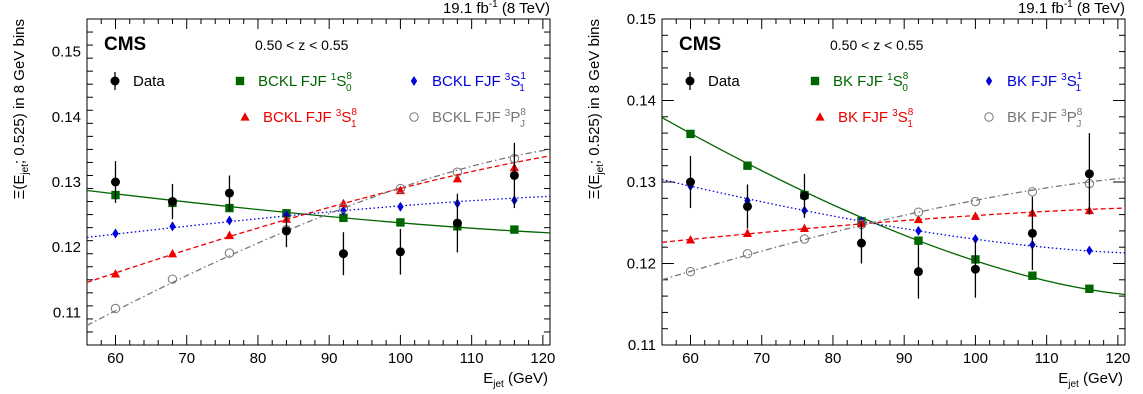 The width and height of the screenshot is (1143, 394). Describe the element at coordinates (975, 358) in the screenshot. I see `x-tick-label: 100` at that location.